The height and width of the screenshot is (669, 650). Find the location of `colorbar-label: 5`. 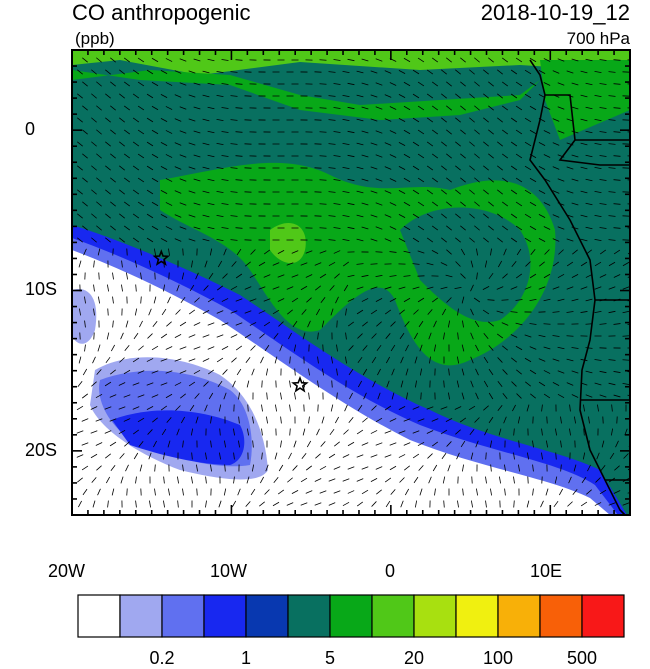

colorbar-label: 5 is located at coordinates (330, 658).